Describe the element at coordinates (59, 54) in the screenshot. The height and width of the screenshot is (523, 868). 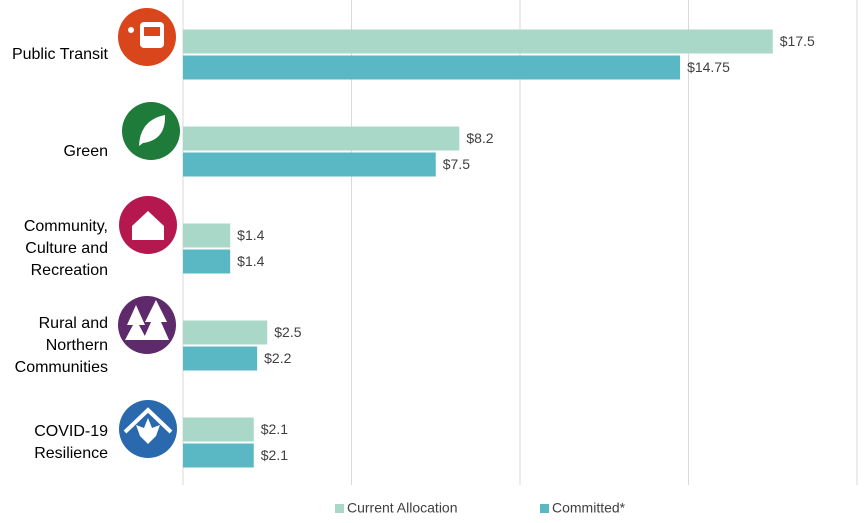
I see `category-label: Public Transit` at that location.